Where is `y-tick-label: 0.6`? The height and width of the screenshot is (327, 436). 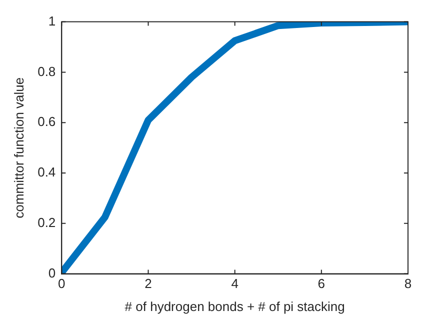 y-tick-label: 0.6 is located at coordinates (47, 122).